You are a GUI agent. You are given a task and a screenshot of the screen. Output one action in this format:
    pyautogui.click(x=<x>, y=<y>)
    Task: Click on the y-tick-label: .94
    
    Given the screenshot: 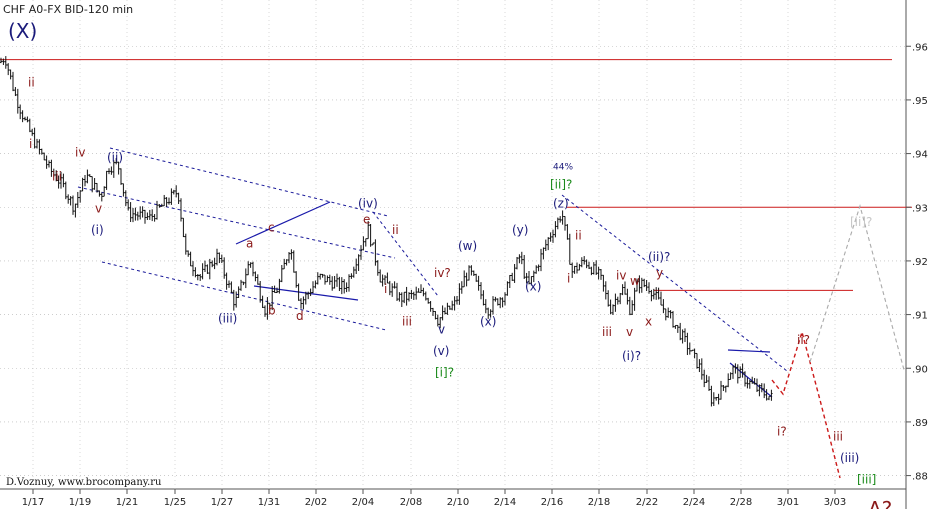 What is the action you would take?
    pyautogui.click(x=920, y=155)
    